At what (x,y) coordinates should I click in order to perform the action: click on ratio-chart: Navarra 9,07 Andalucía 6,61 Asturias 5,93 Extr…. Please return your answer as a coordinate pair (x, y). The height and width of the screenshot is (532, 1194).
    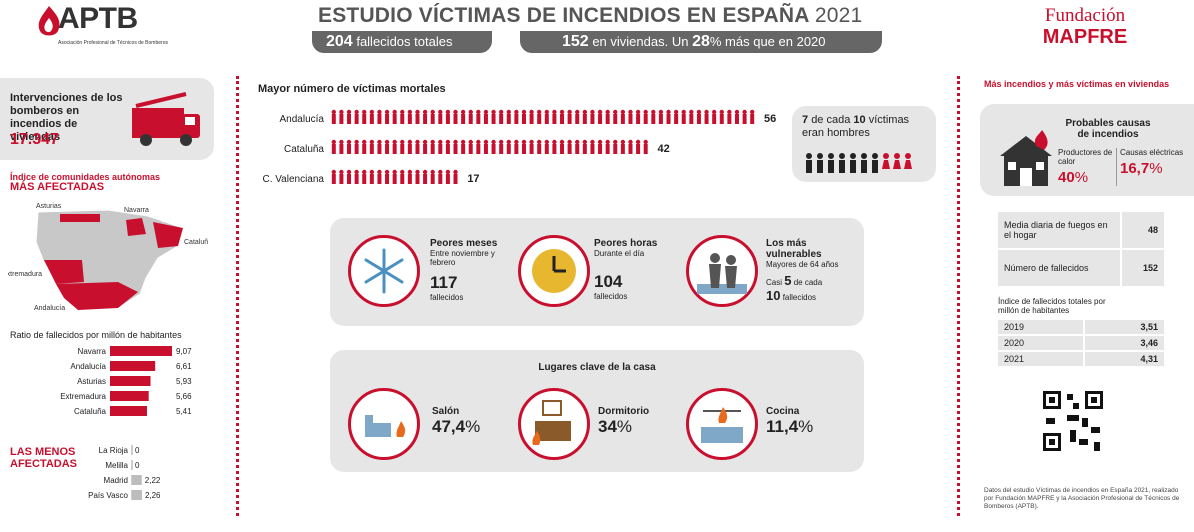
    Looking at the image, I should click on (126, 381).